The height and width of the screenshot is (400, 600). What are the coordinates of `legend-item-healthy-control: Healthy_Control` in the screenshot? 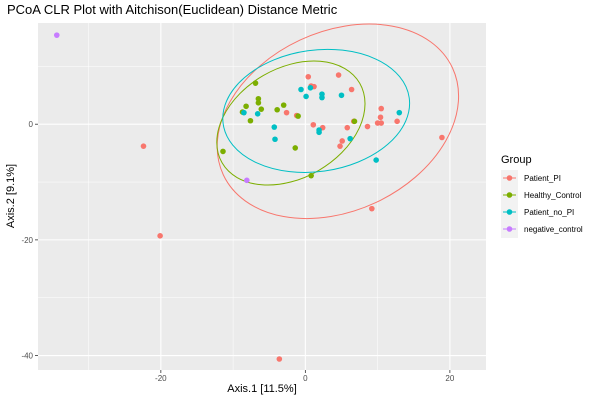 It's located at (541, 195).